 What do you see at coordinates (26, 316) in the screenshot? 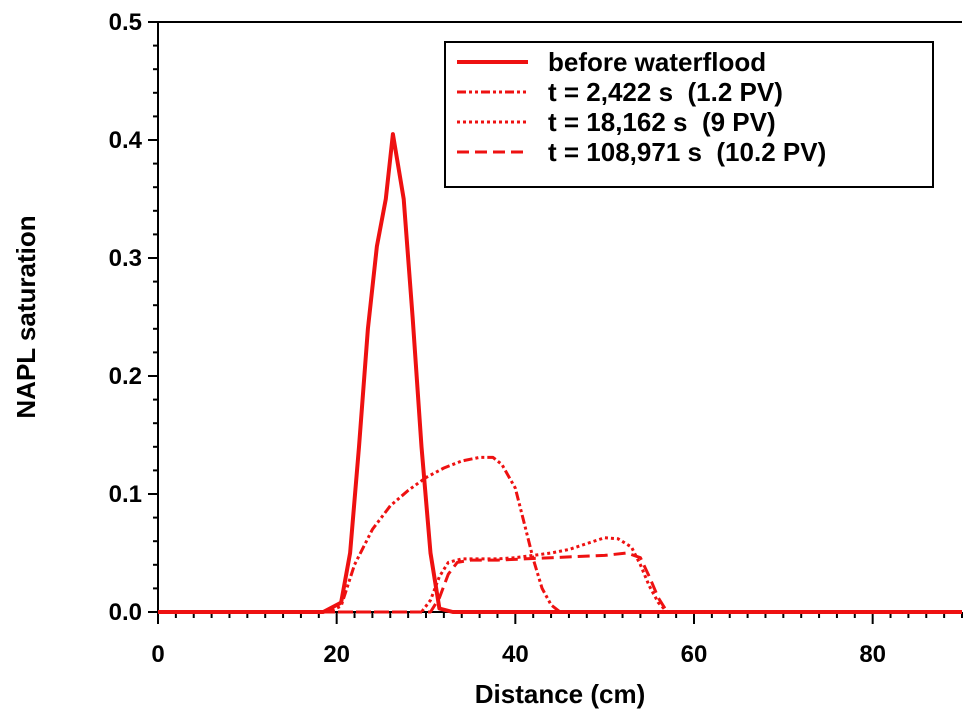
I see `y-axis-label: NAPL saturation` at bounding box center [26, 316].